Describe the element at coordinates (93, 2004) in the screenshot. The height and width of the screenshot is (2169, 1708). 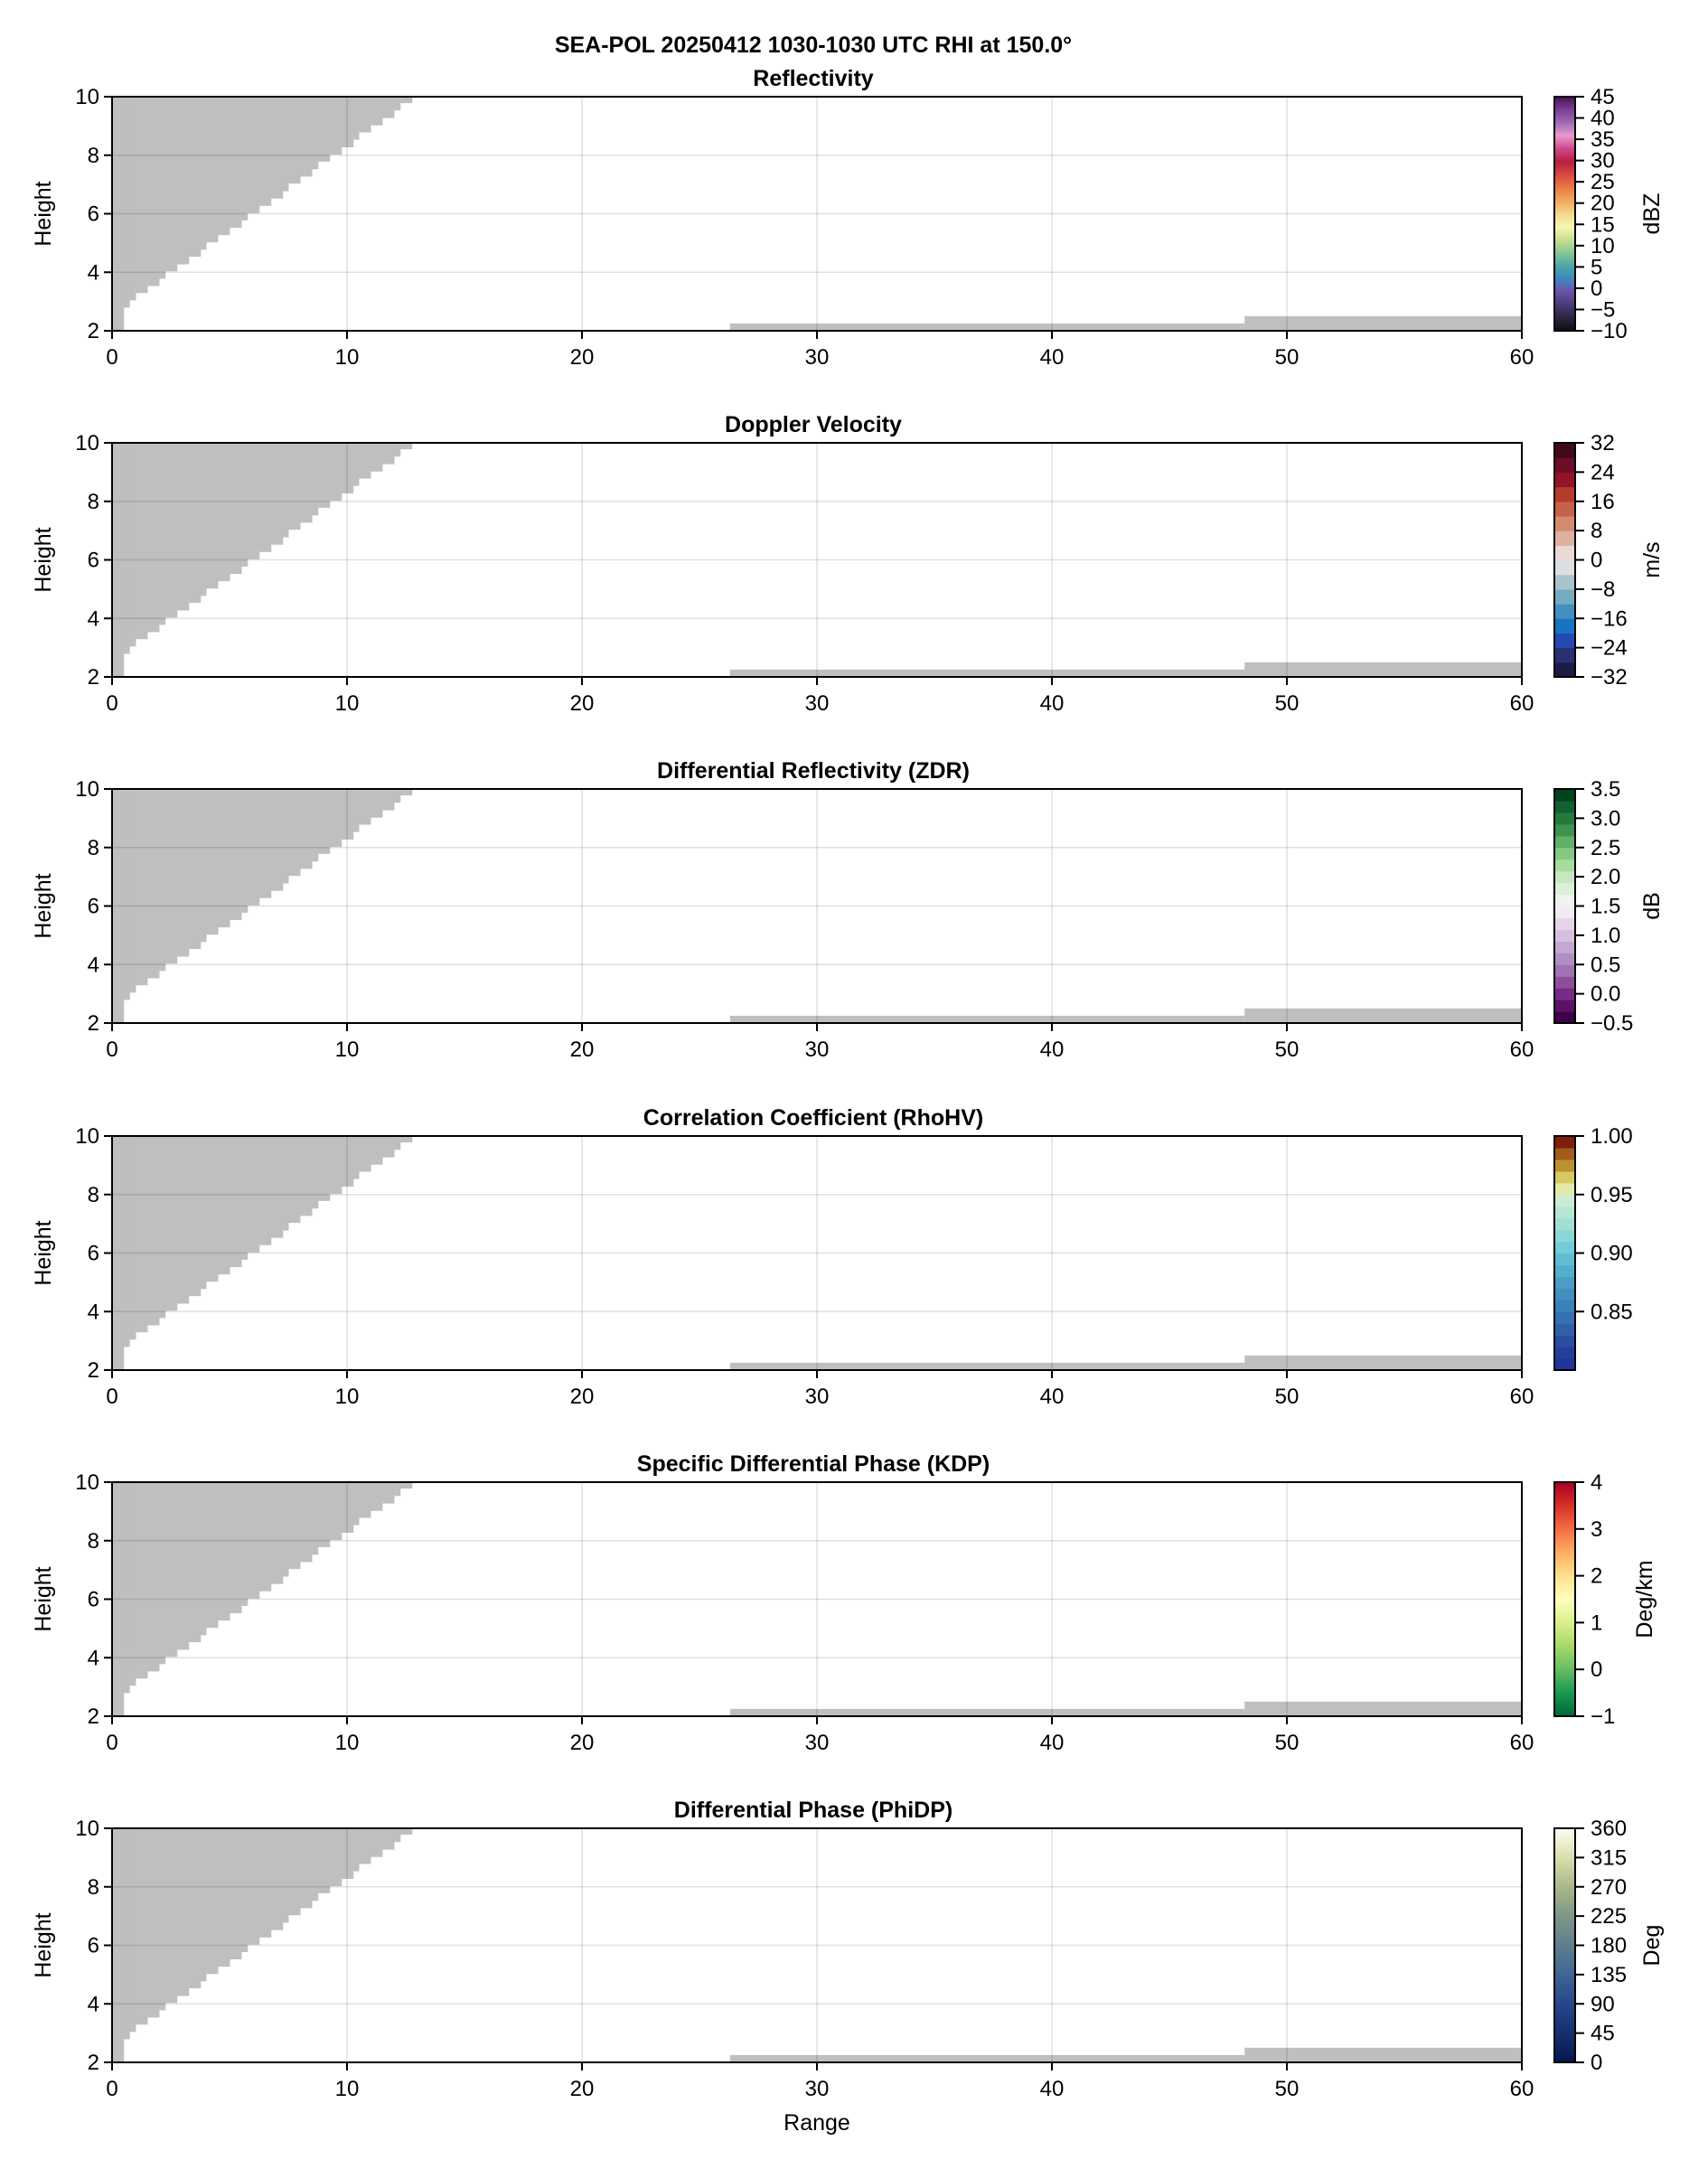
I see `y-tick-label: 4` at that location.